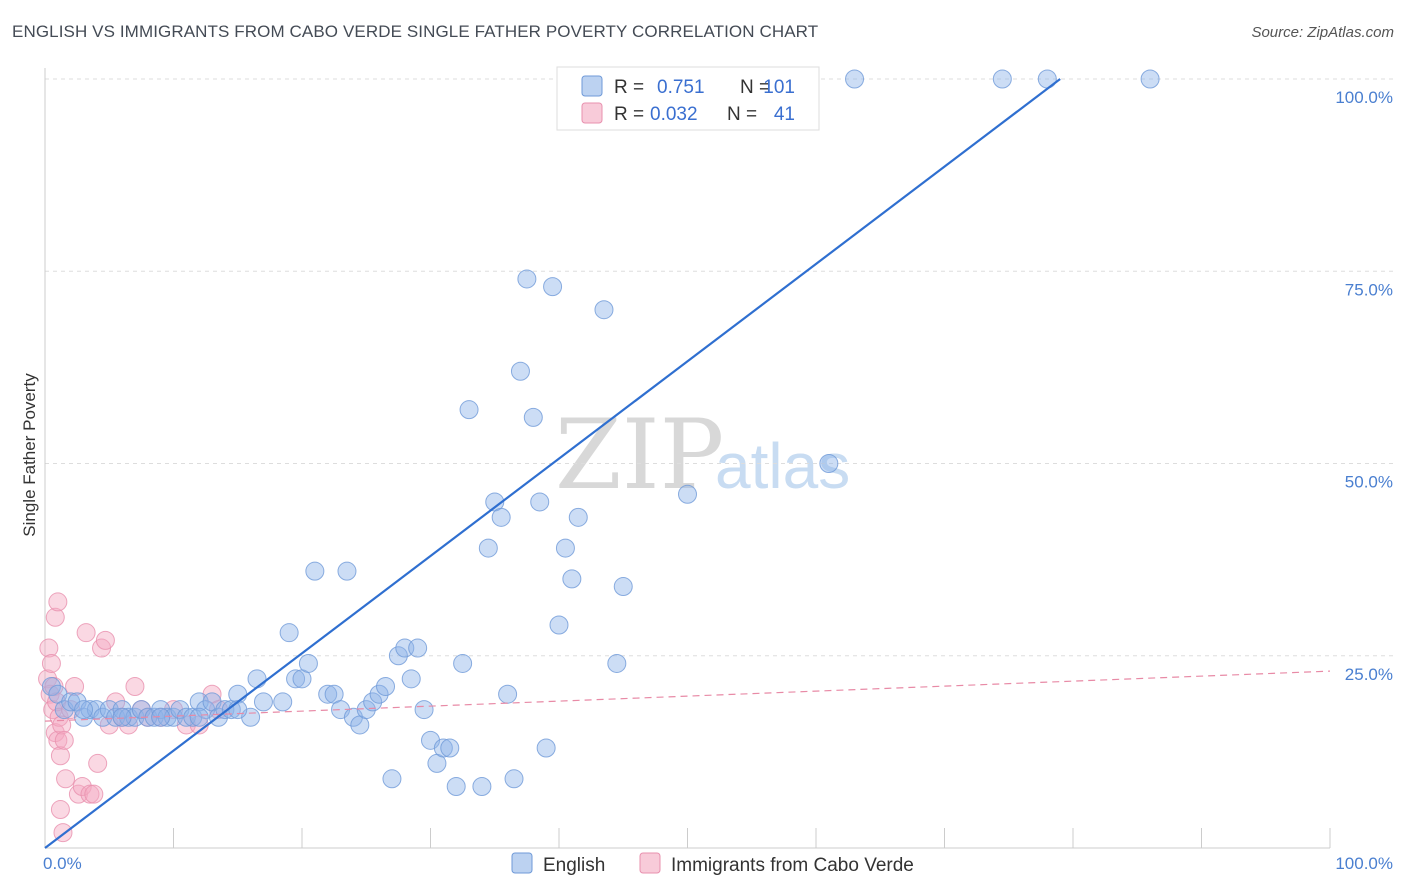 This screenshot has width=1406, height=892. What do you see at coordinates (1369, 289) in the screenshot?
I see `y-tick-label: 75.0%` at bounding box center [1369, 289].